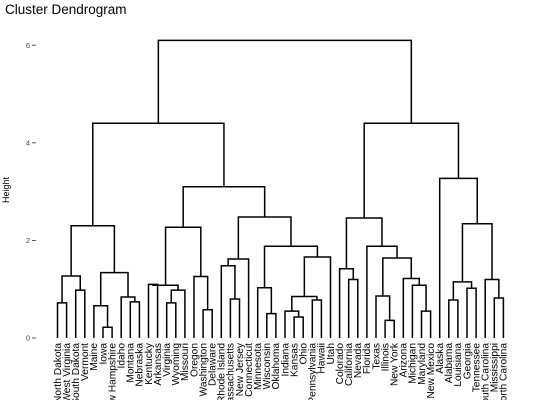 This screenshot has height=400, width=540. I want to click on leaf-label: Alaska, so click(440, 358).